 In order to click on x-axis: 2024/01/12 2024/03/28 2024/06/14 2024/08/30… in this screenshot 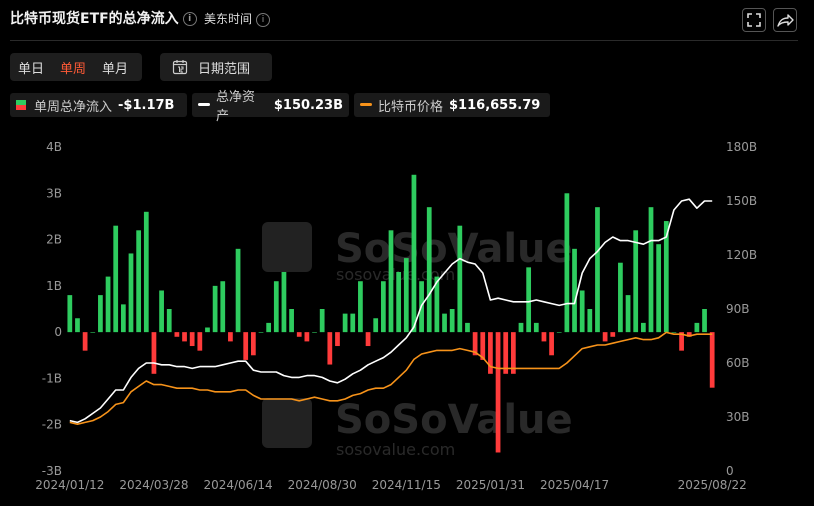, I will do `click(391, 485)`.